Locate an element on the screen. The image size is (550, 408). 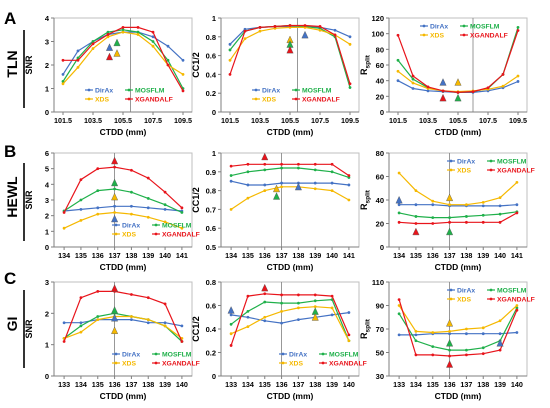
y-tick-label: 0.4 is located at coordinates (211, 329).